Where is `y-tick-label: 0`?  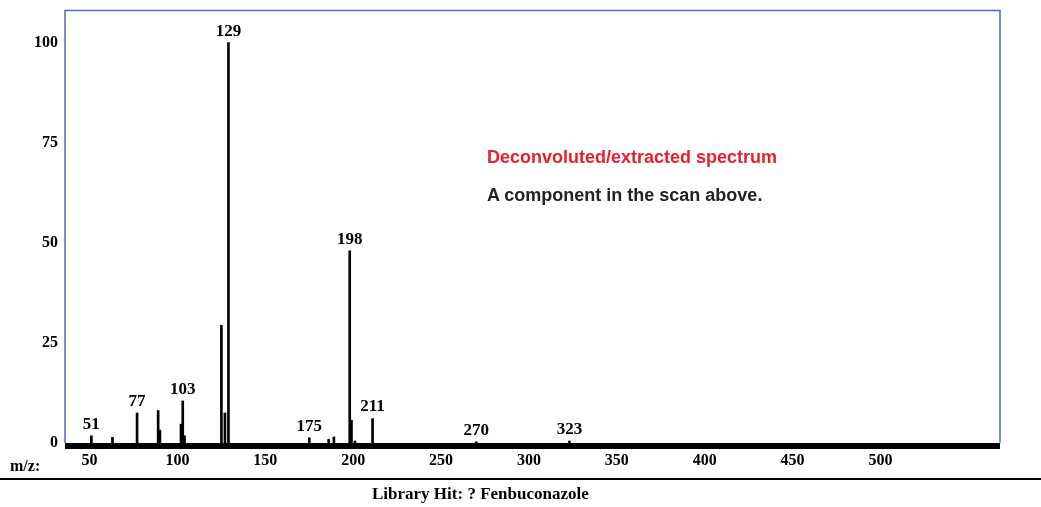
y-tick-label: 0 is located at coordinates (54, 442).